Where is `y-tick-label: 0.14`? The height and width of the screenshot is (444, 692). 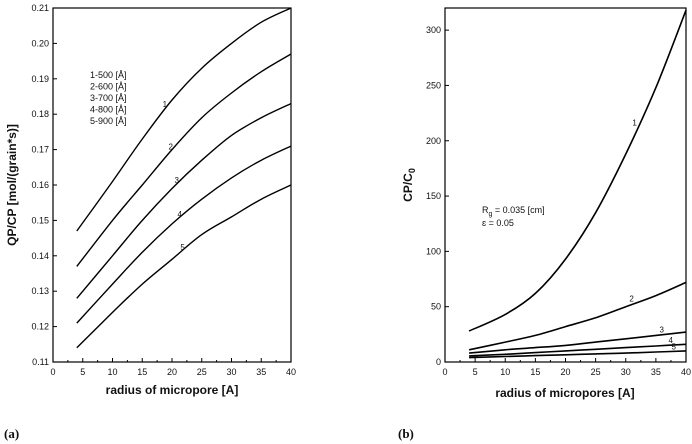 y-tick-label: 0.14 is located at coordinates (40, 256).